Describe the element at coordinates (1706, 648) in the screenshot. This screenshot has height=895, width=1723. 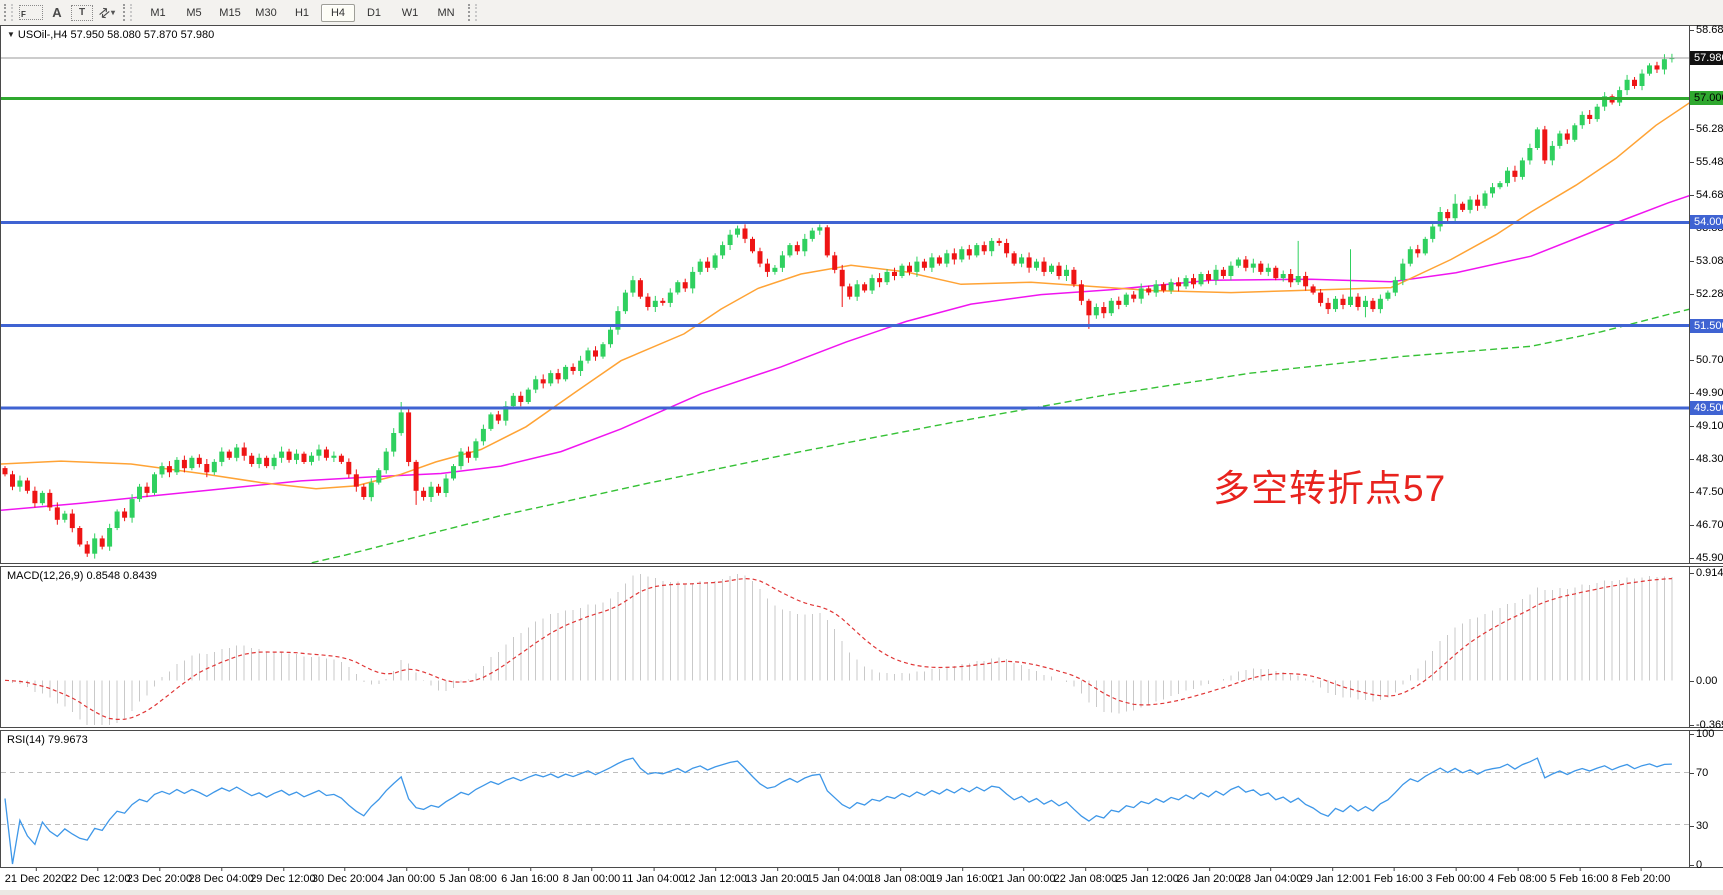
I see `macd-axis: 0.9143 0.00 -0.3693` at that location.